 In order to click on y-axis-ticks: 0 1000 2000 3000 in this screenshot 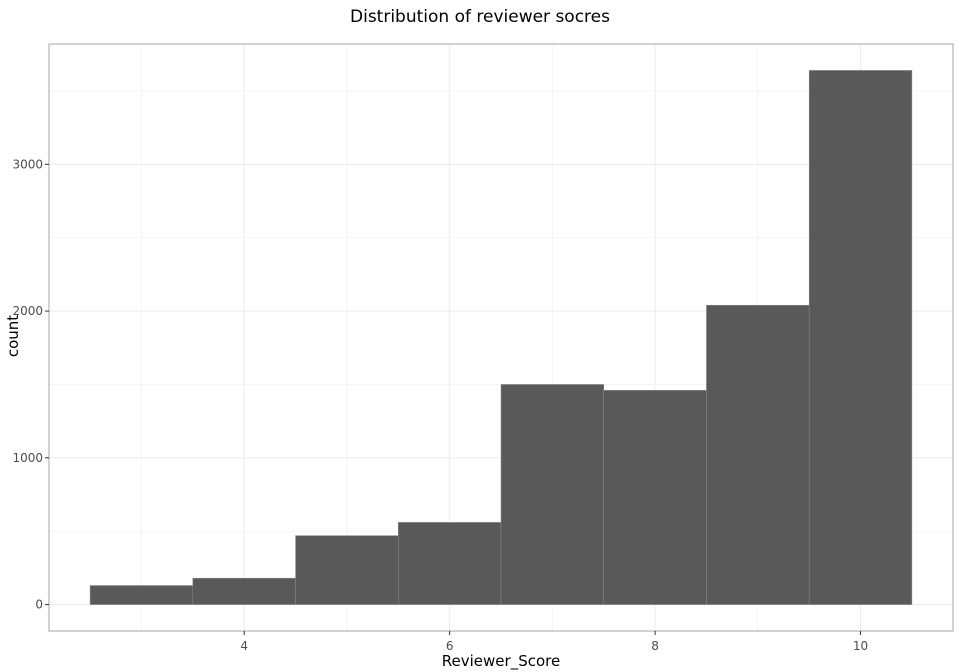, I will do `click(30, 384)`.